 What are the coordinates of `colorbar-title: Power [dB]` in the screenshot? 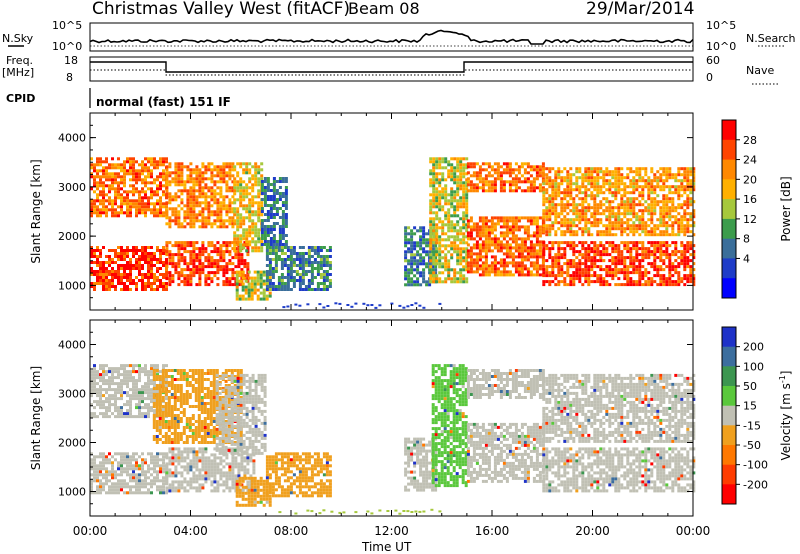 It's located at (786, 208).